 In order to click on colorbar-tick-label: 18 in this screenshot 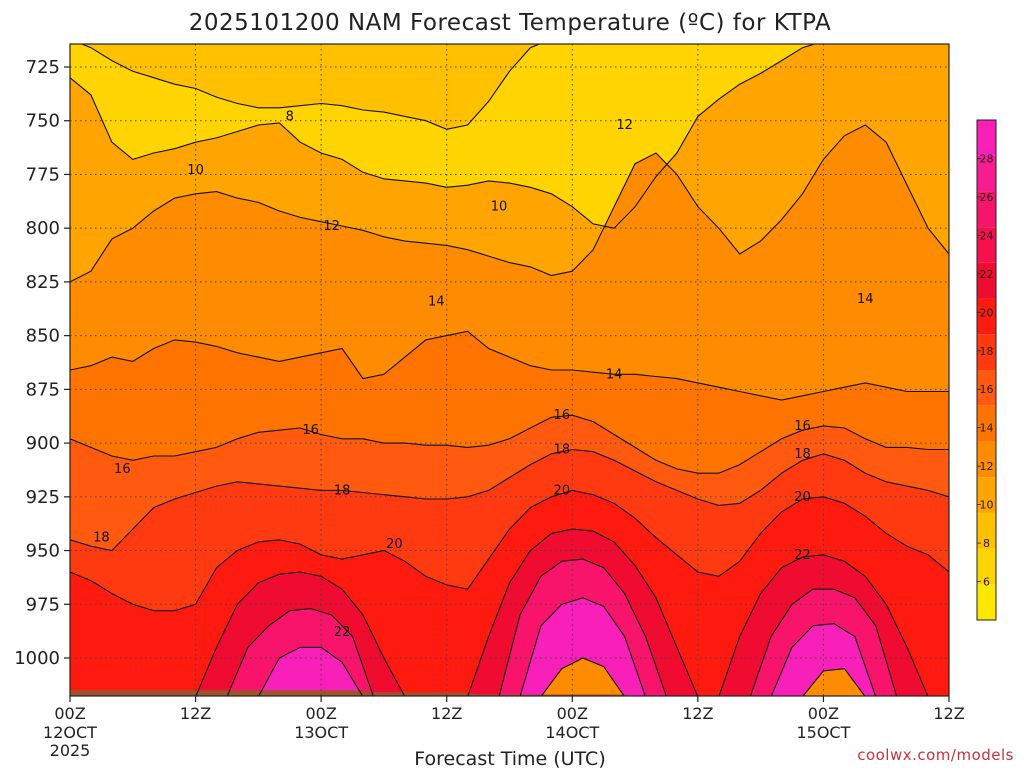, I will do `click(987, 351)`.